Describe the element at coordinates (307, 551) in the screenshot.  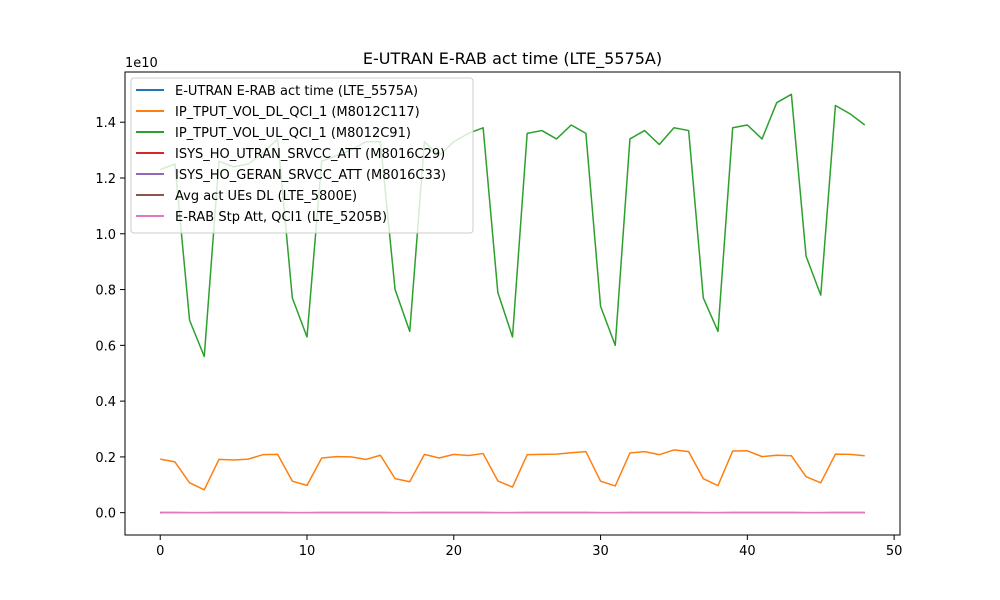
I see `x-tick-label: 10` at that location.